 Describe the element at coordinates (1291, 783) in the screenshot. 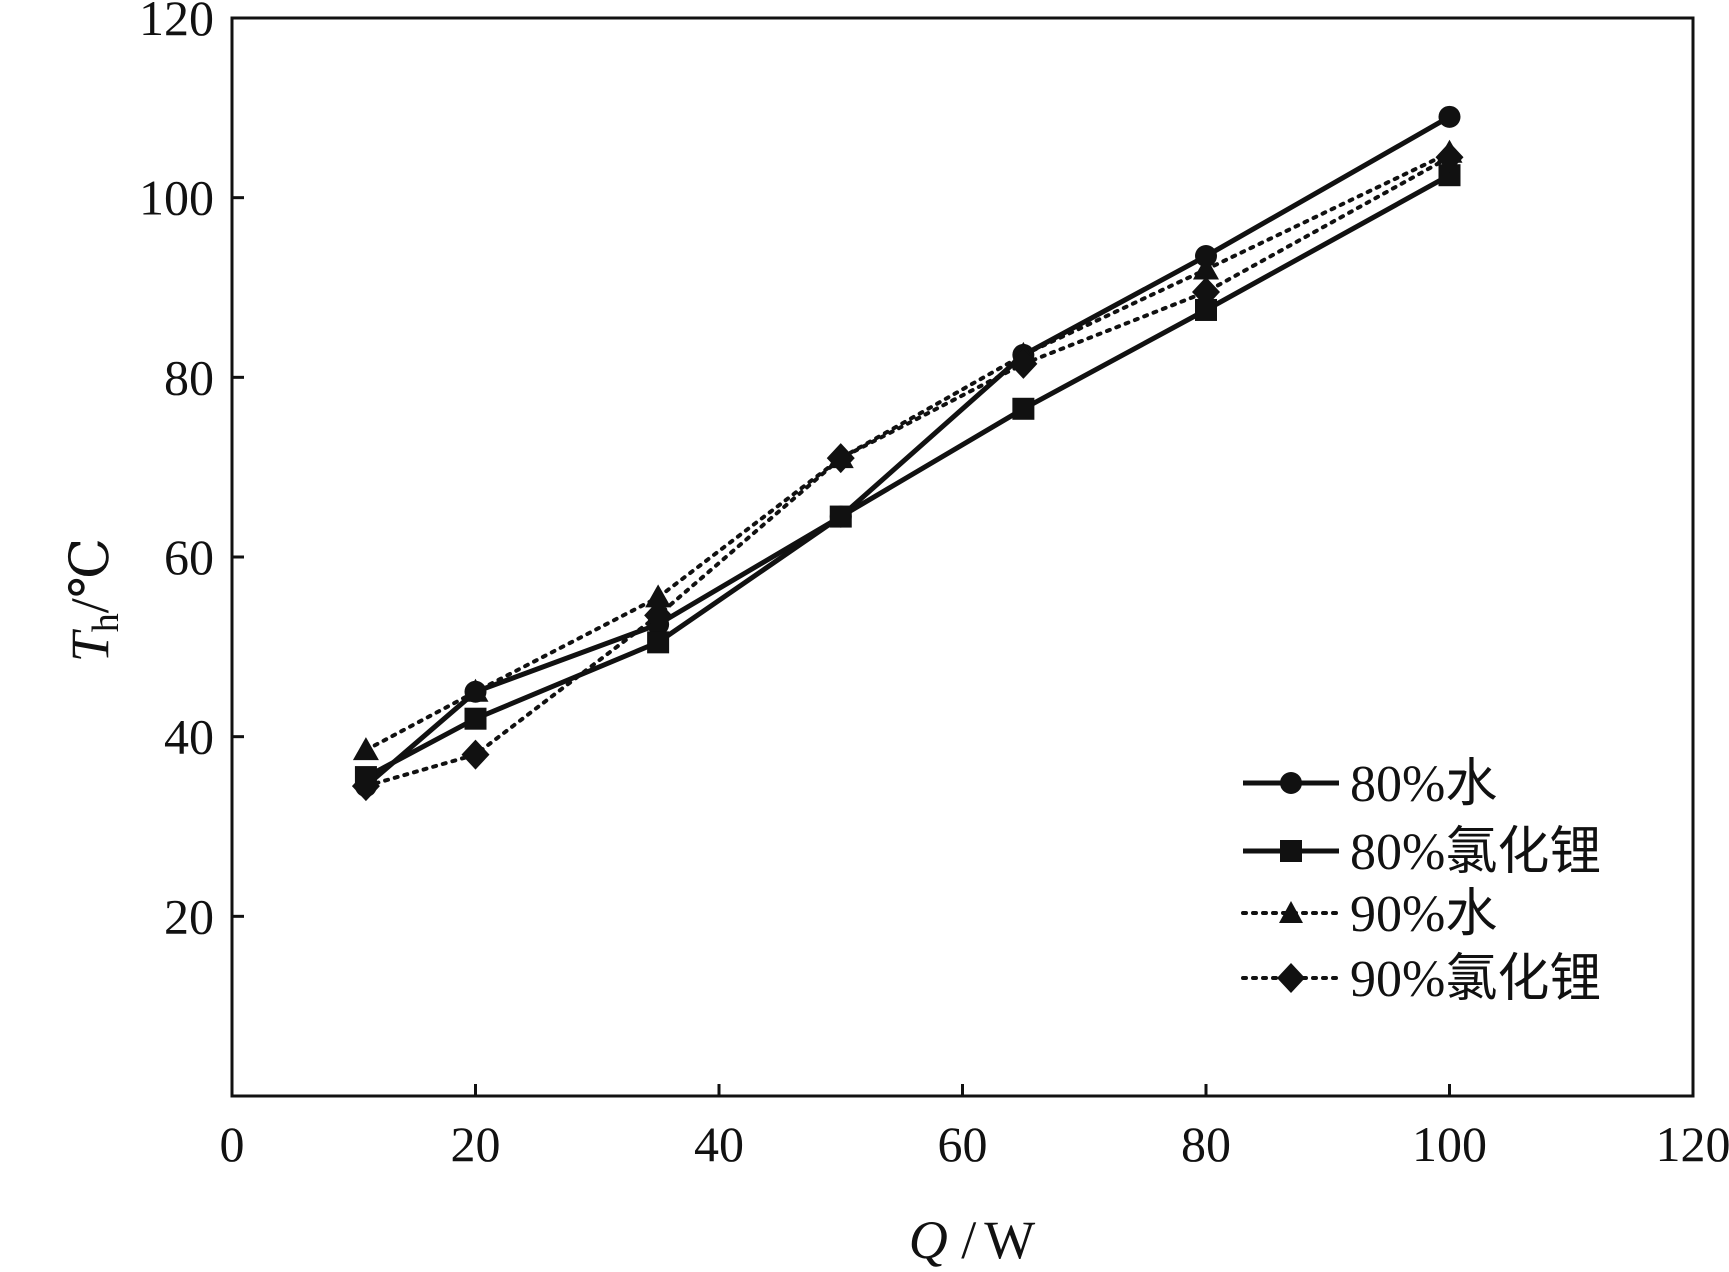

I see `legend-circle-marker` at that location.